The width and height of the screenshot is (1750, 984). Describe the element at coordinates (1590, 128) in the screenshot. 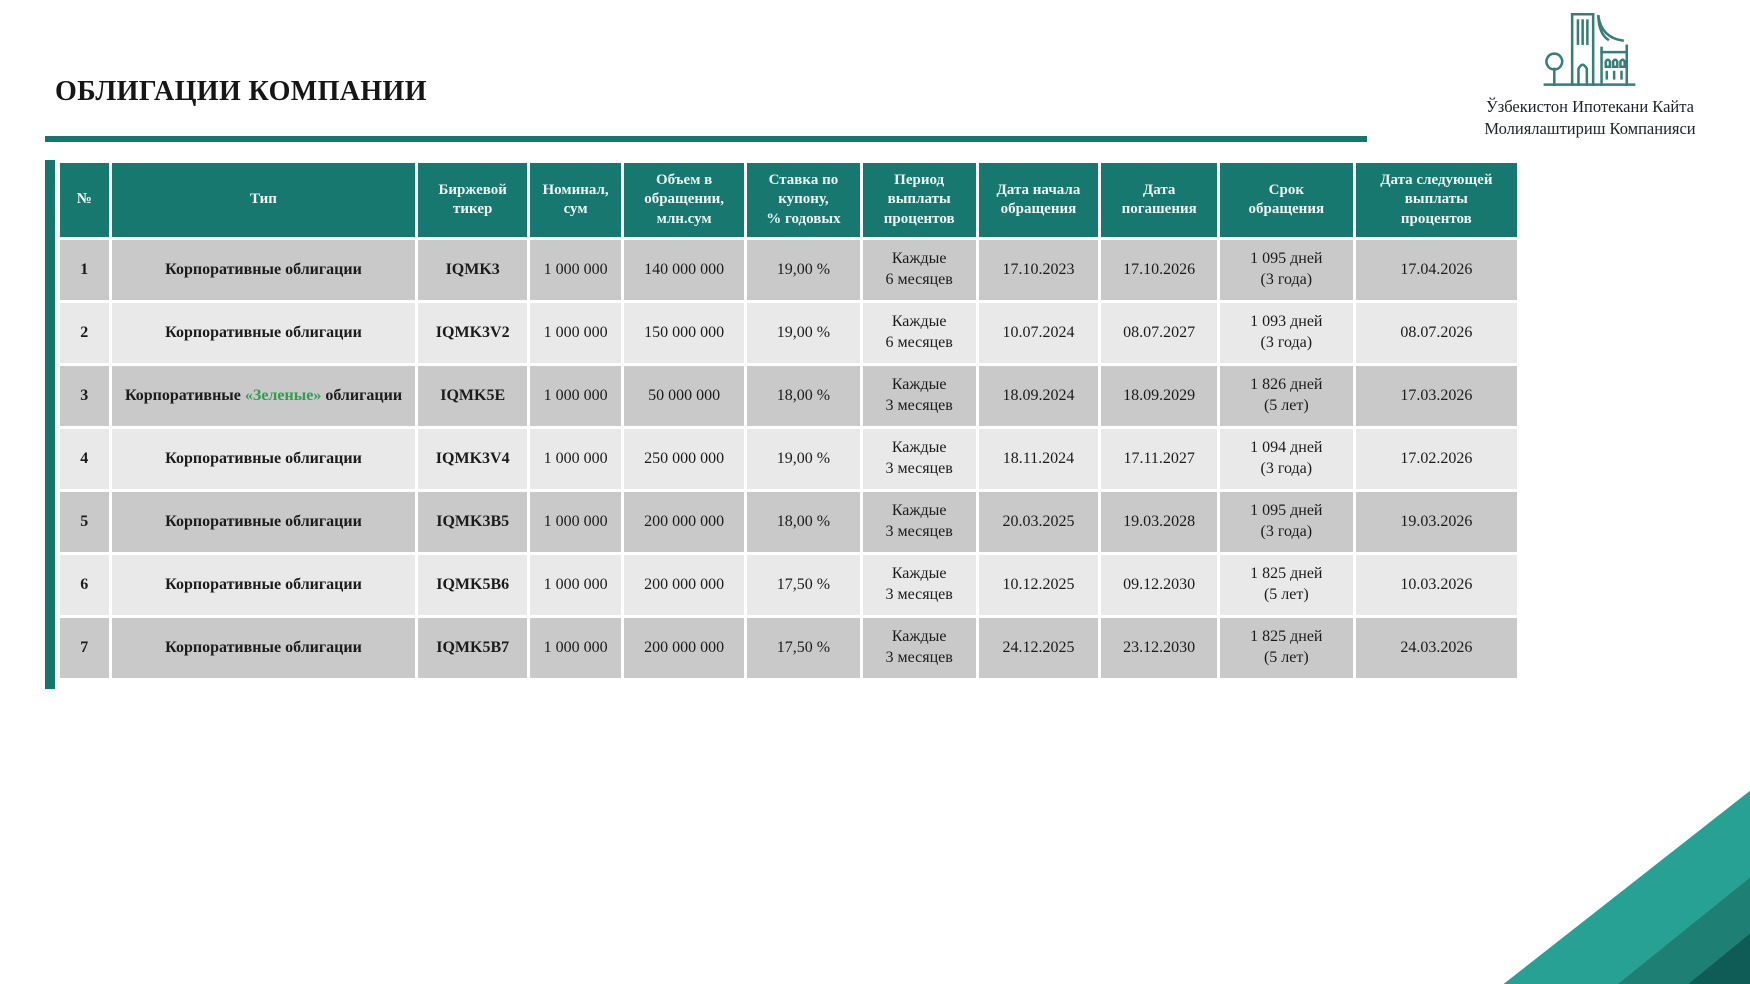

I see `logo-text-line2: Молиялаштириш Компанияси` at that location.